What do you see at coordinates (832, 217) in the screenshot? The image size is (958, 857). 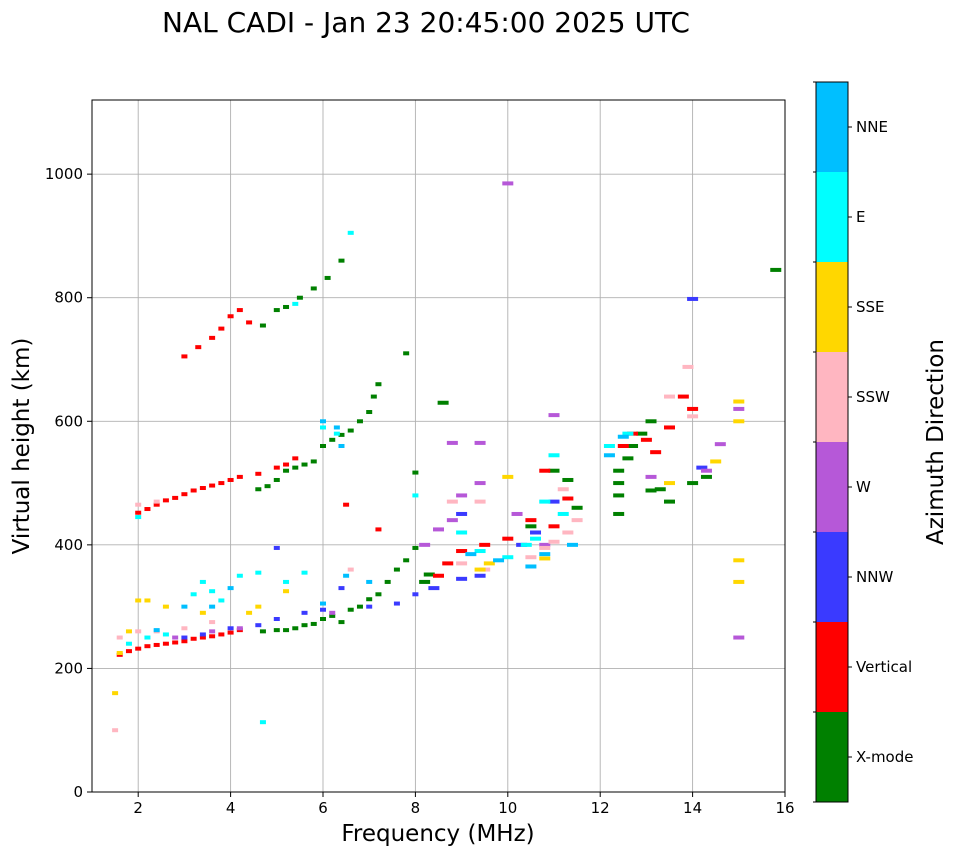 I see `colorbar-swatch-e` at bounding box center [832, 217].